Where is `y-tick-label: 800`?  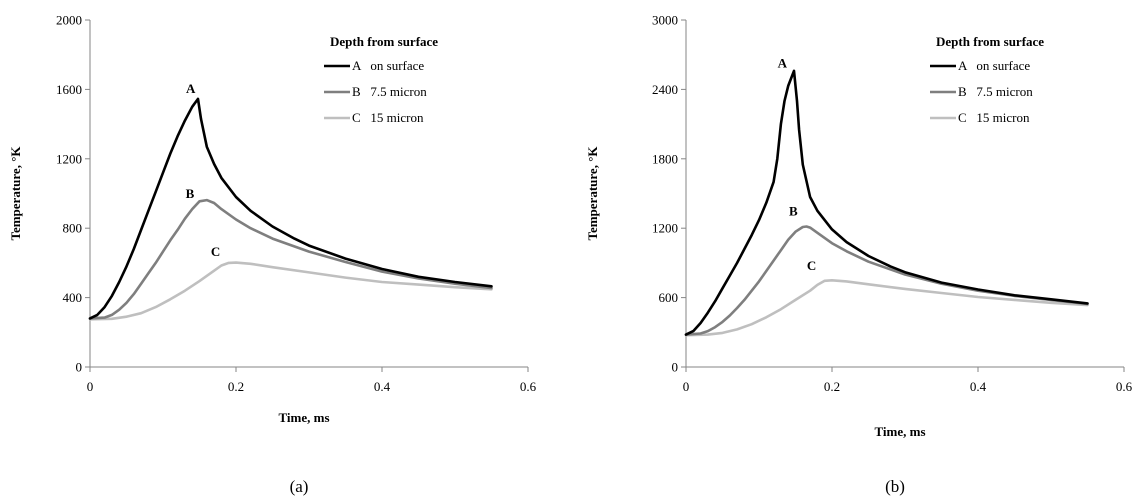 y-tick-label: 800 is located at coordinates (73, 228).